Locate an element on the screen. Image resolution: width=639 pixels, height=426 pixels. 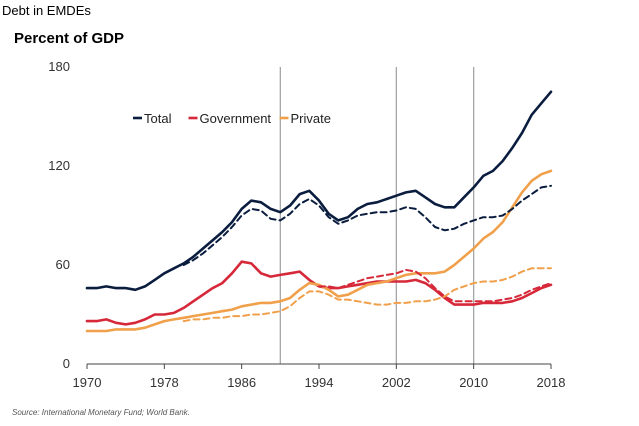
government-legend-label: Government is located at coordinates (236, 118).